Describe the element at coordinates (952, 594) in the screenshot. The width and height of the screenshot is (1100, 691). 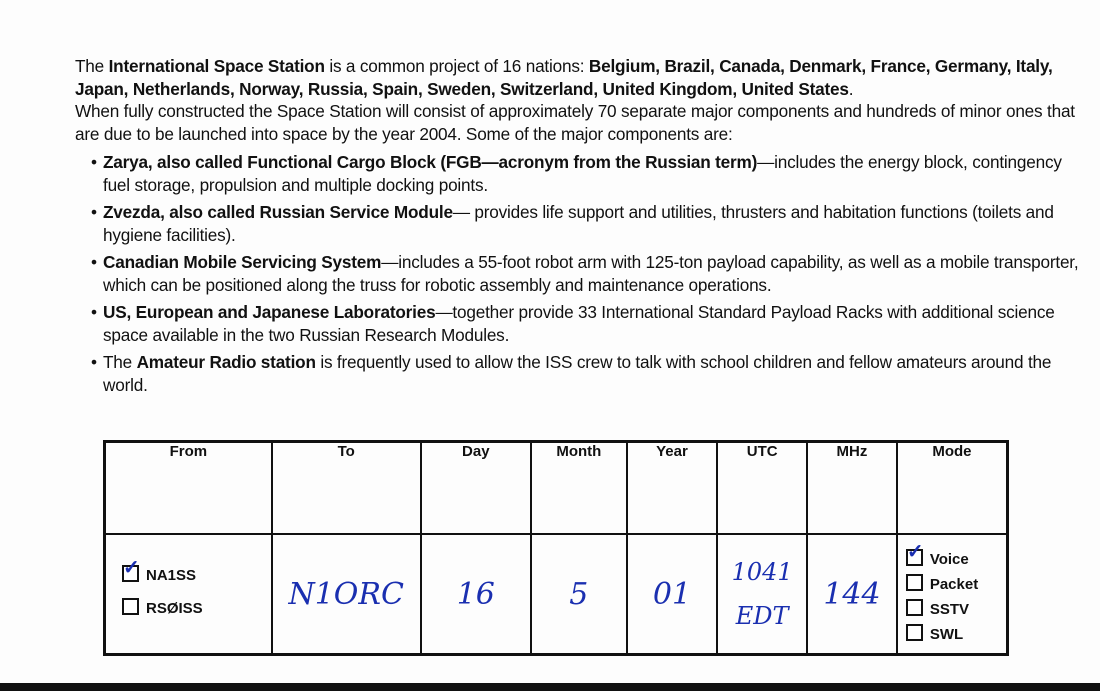
I see `mode-cell: Voice Packet SSTV SWL` at that location.